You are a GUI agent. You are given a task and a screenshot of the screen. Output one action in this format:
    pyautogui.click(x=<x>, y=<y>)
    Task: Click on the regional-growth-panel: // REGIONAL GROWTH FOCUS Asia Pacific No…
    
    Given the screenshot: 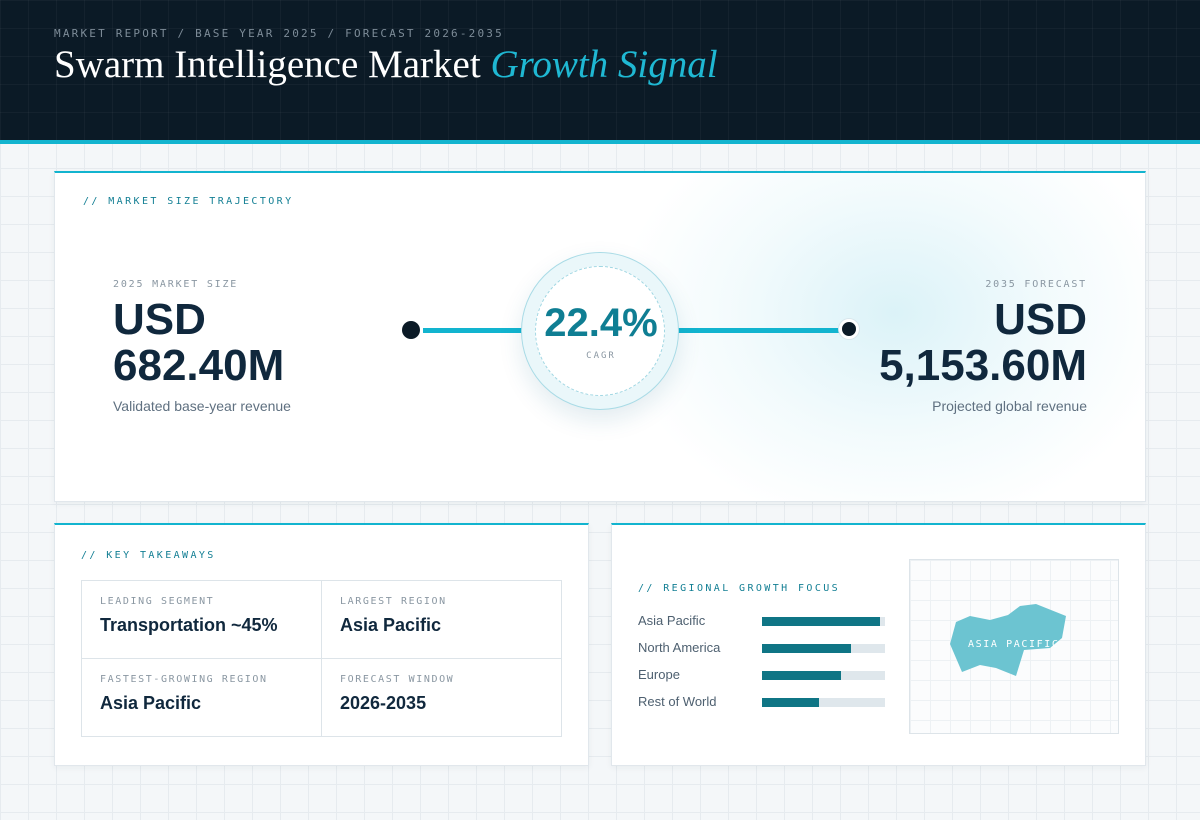 What is the action you would take?
    pyautogui.click(x=878, y=644)
    